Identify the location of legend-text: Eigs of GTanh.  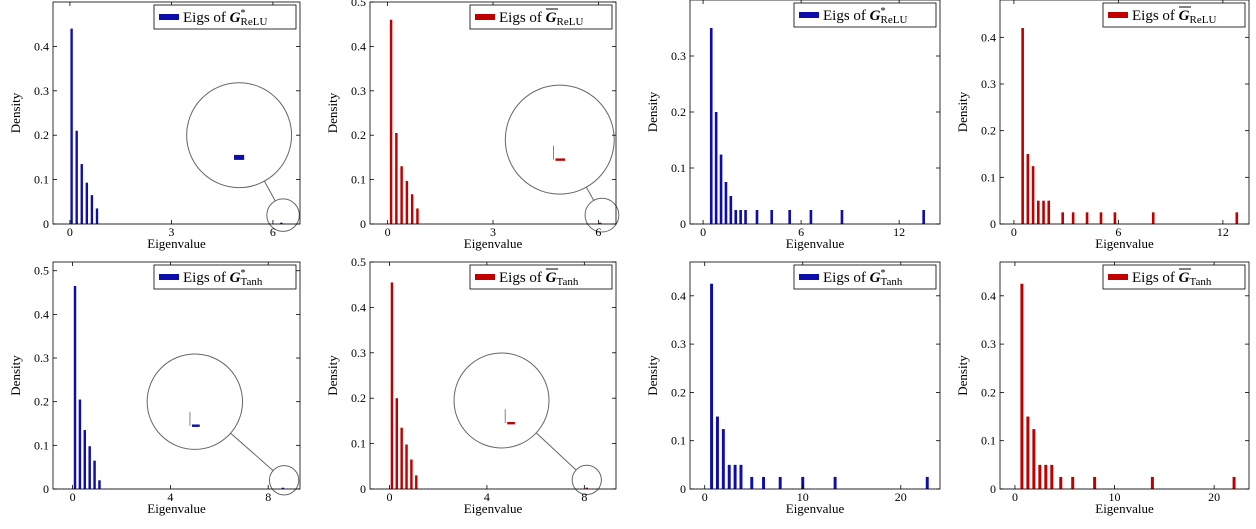
(1172, 279).